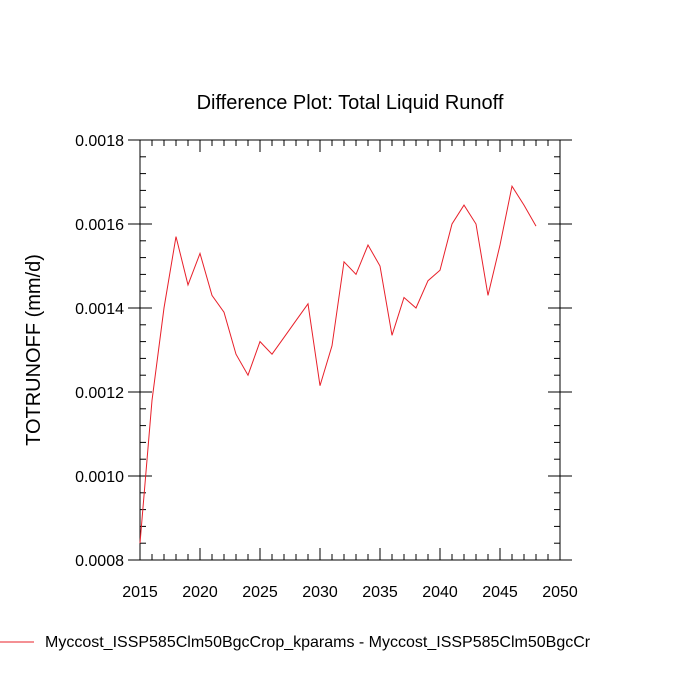 This screenshot has height=700, width=700. I want to click on x-tick-label: 2020, so click(200, 592).